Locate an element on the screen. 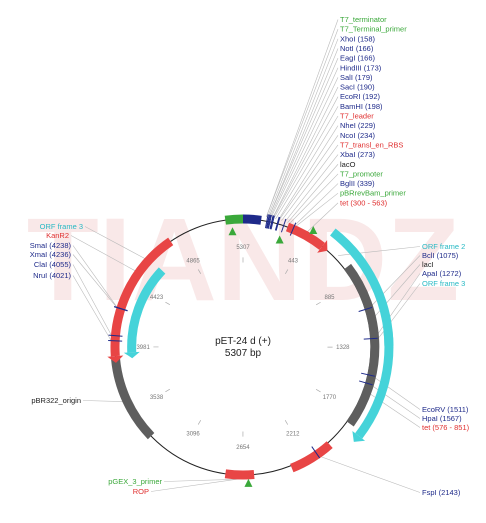  plasmid-name: pET-24 d (+) is located at coordinates (243, 341).